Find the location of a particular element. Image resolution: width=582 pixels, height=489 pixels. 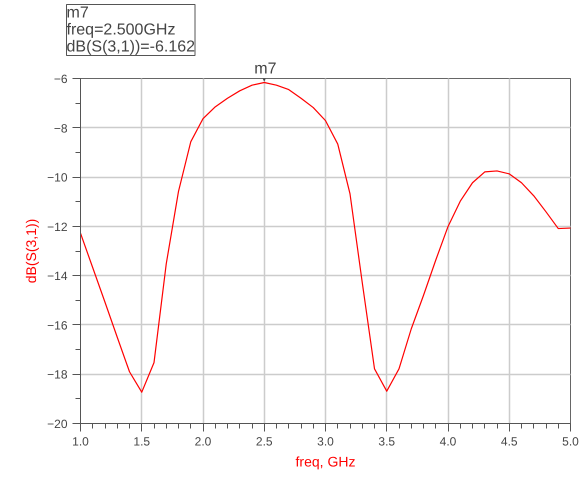

y-tick-label: −6 is located at coordinates (61, 79).